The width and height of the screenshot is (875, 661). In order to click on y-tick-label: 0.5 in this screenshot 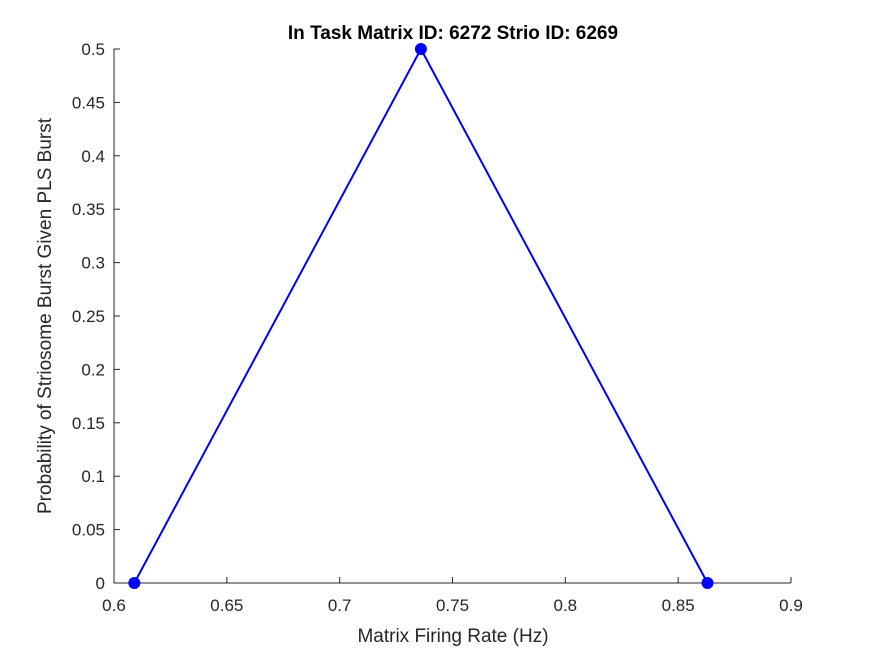, I will do `click(93, 49)`.